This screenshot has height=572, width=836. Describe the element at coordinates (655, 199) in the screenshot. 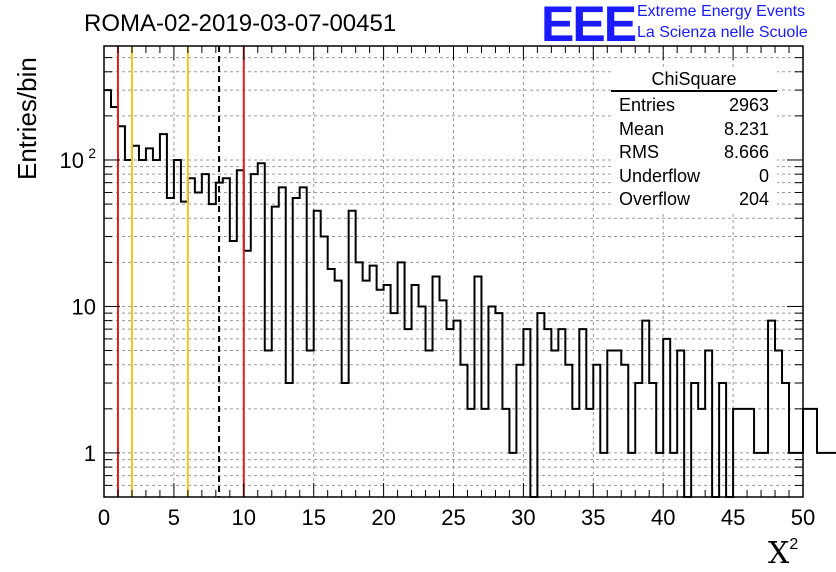

I see `stats-label: Overflow` at that location.